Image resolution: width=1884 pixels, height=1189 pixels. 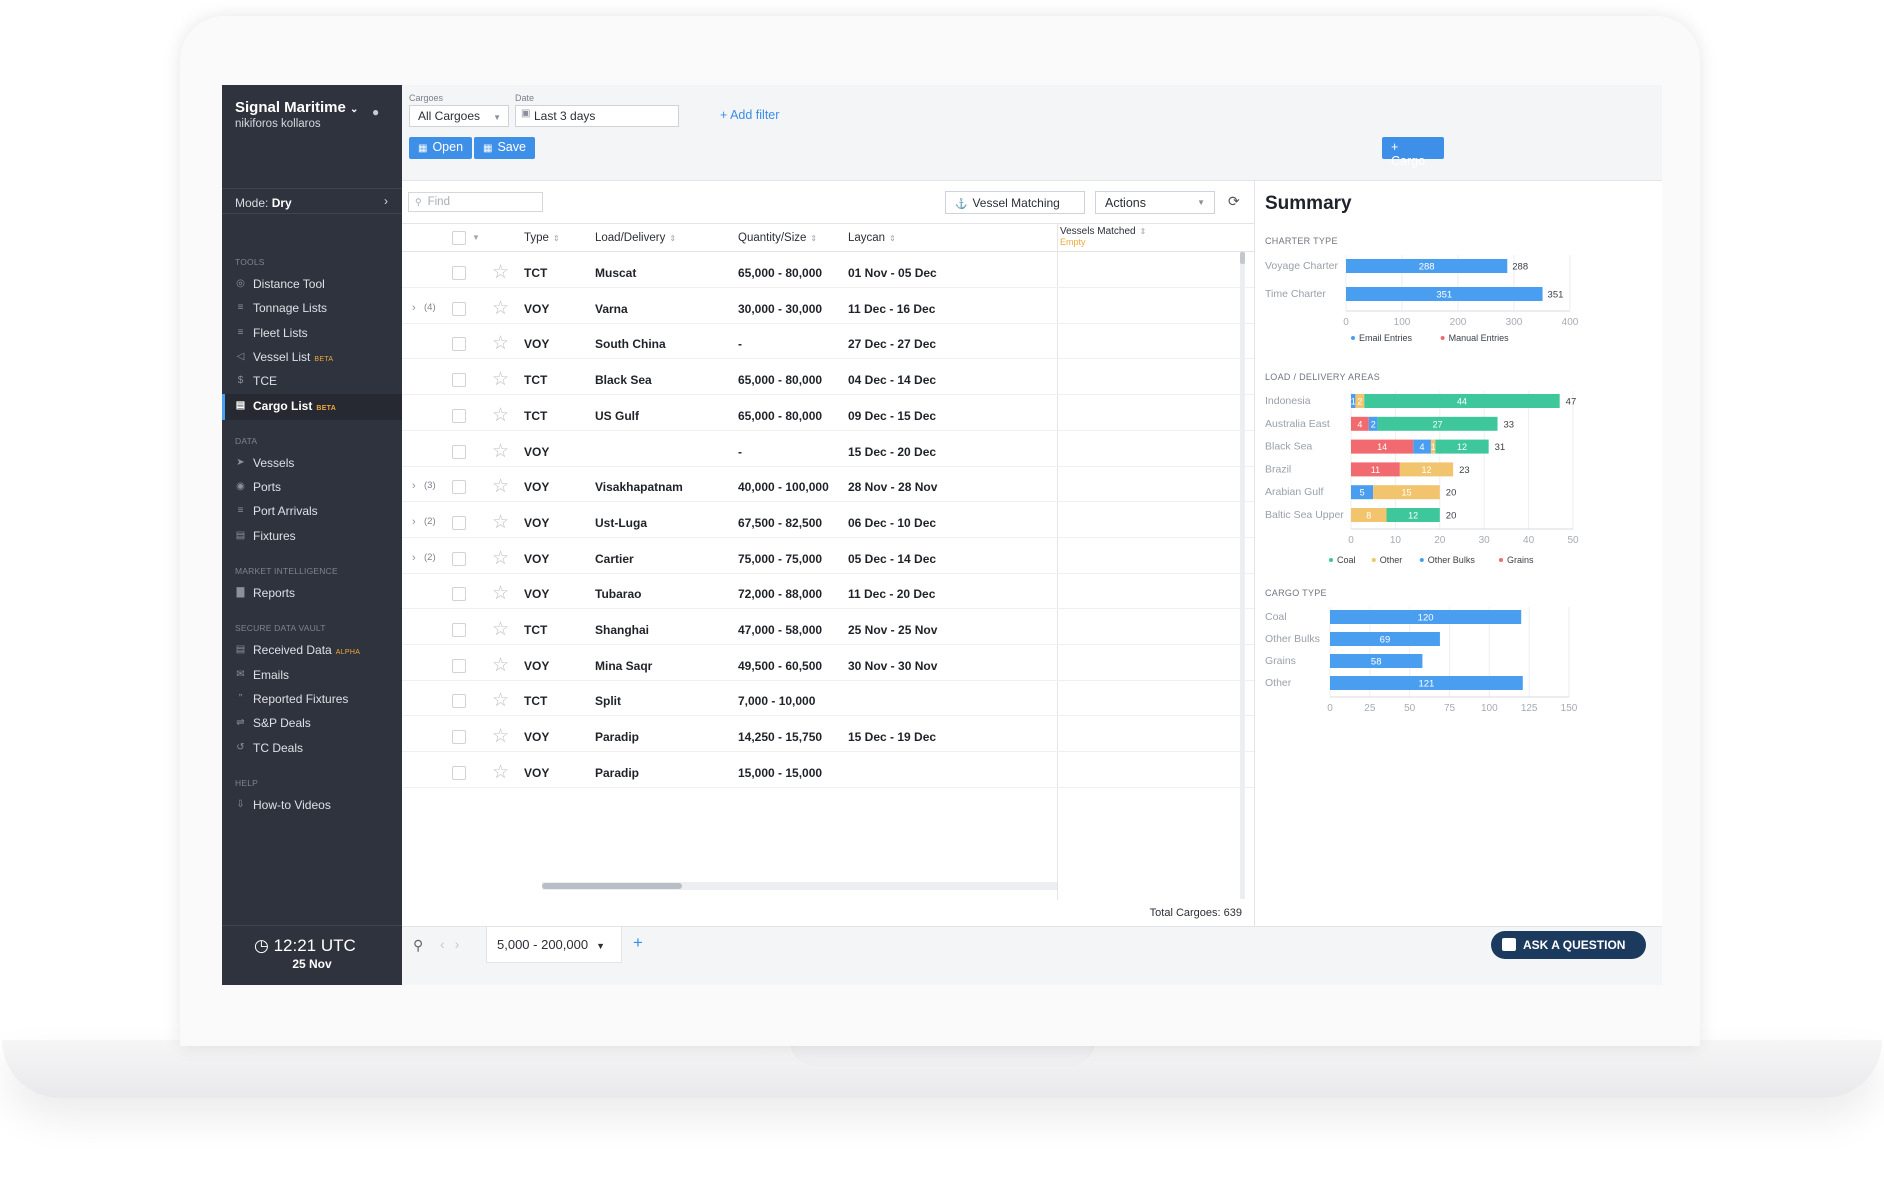 I want to click on vertical-scrollbar, so click(x=1242, y=575).